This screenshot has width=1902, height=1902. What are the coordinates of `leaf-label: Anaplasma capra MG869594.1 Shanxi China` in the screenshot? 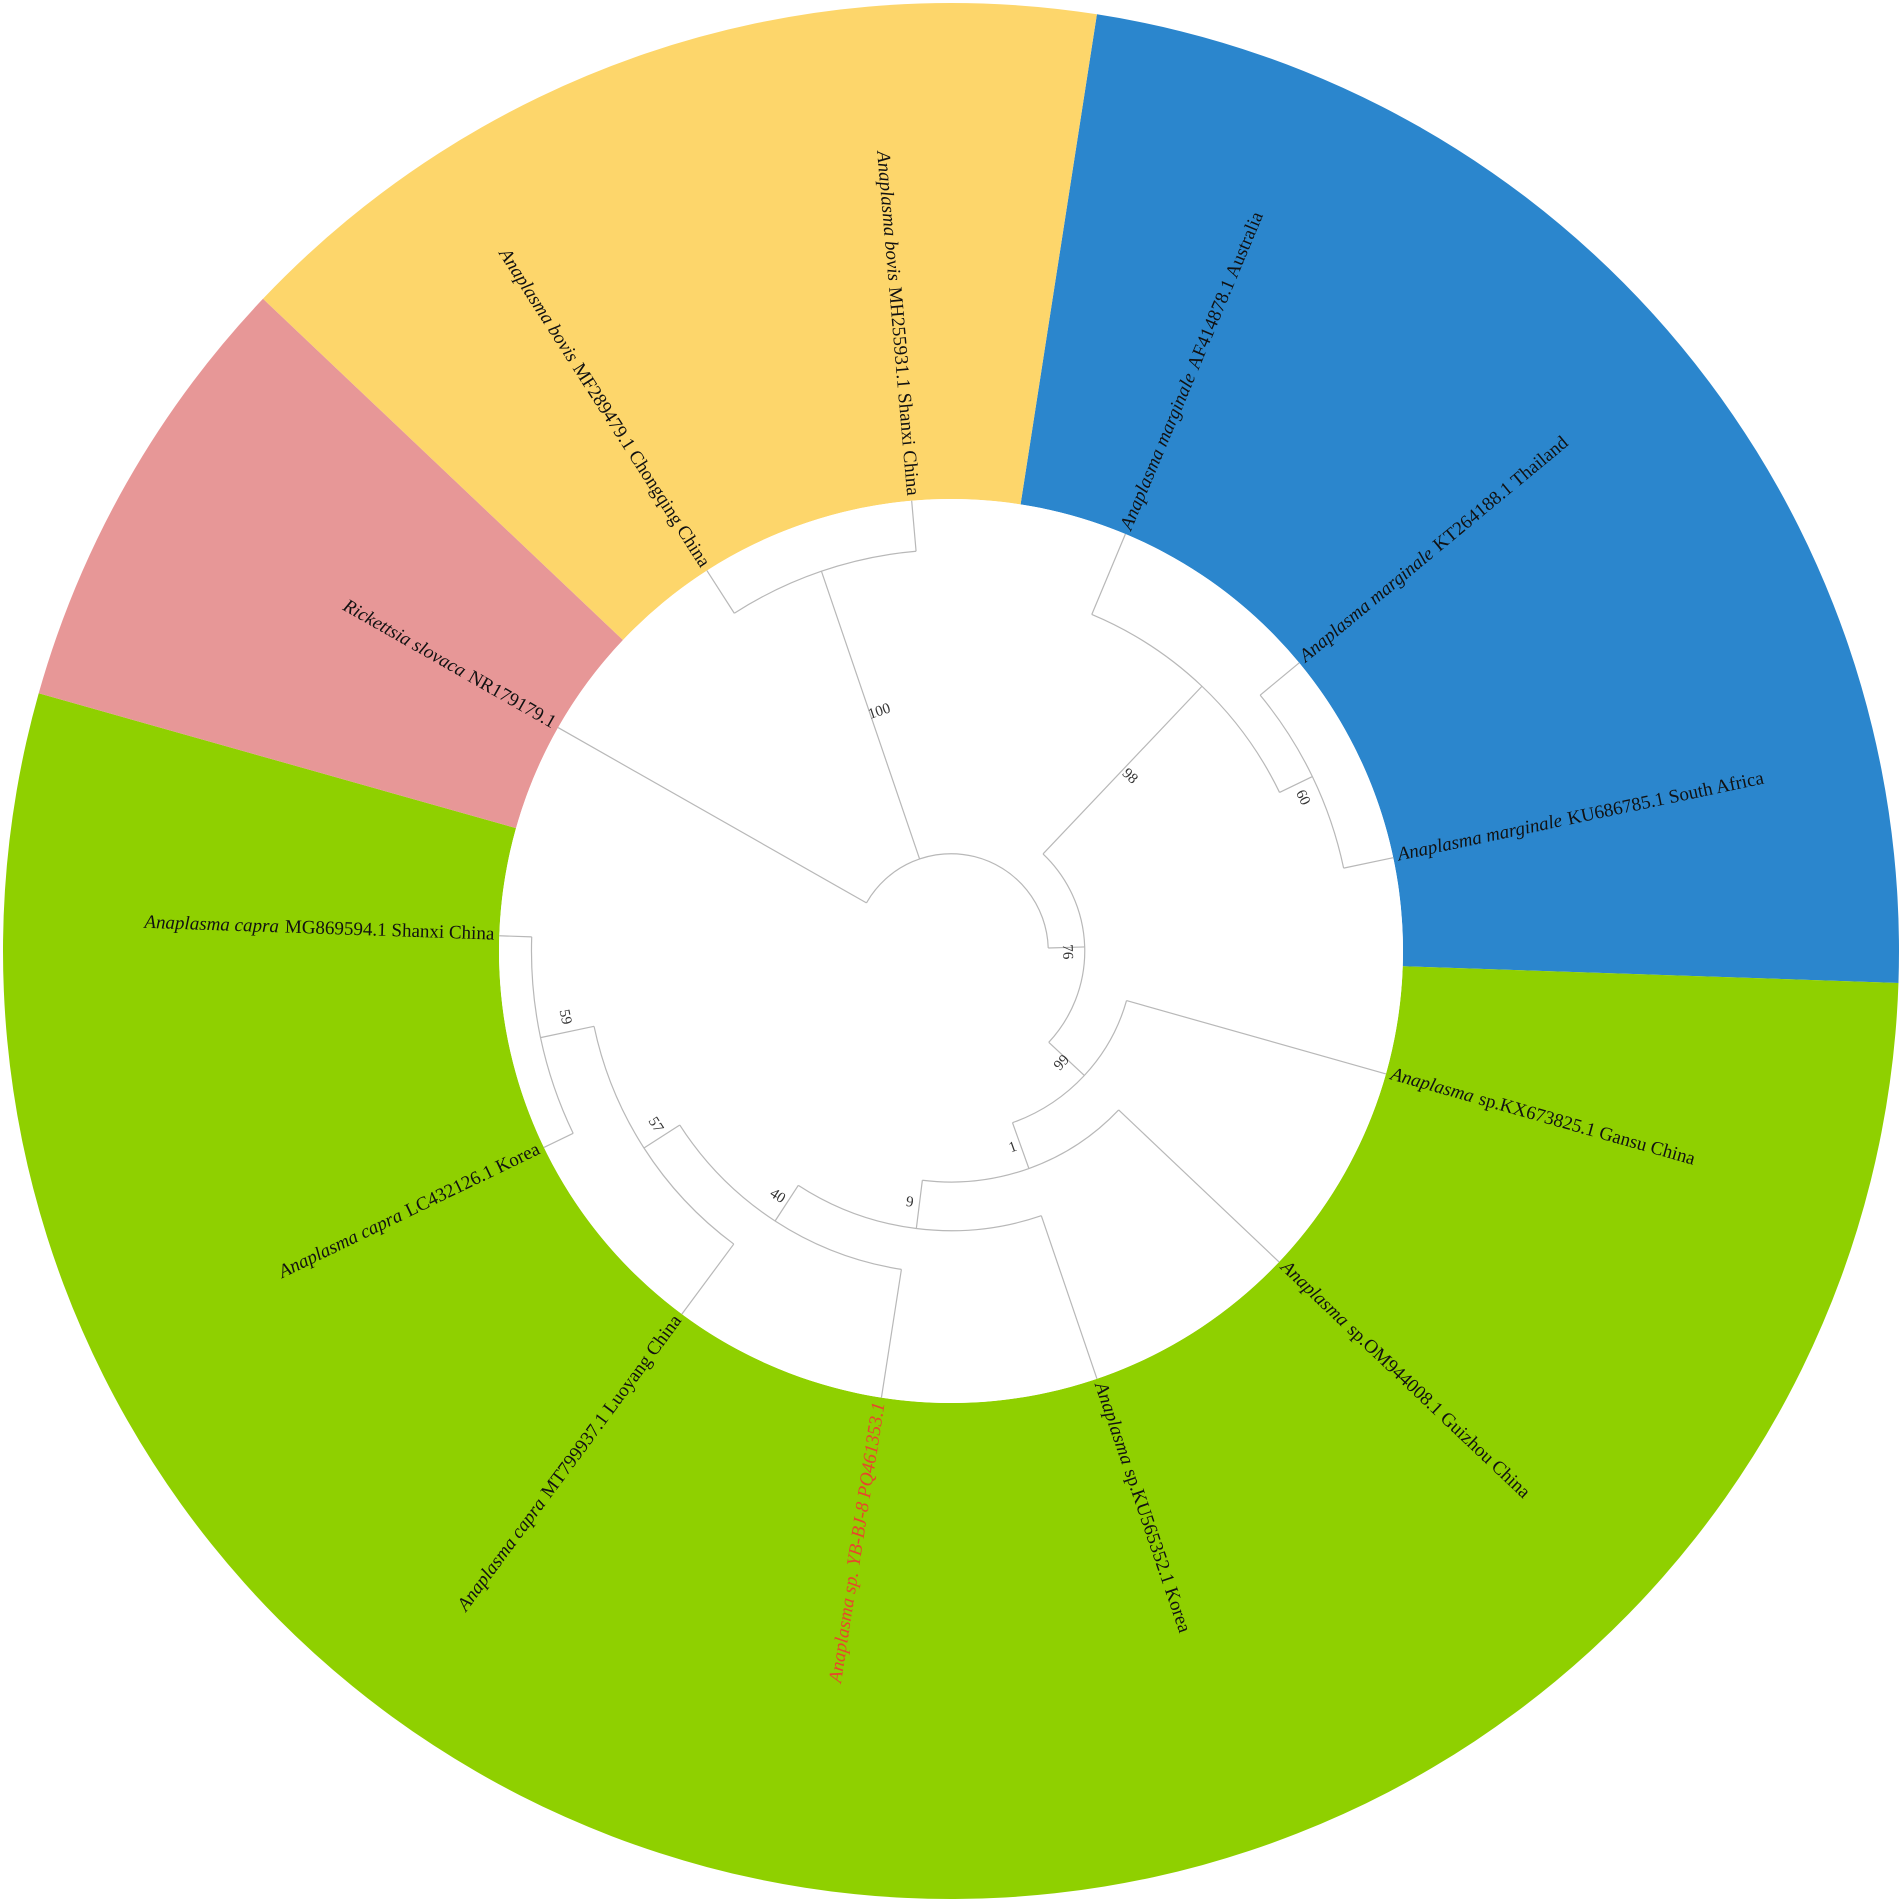 It's located at (318, 928).